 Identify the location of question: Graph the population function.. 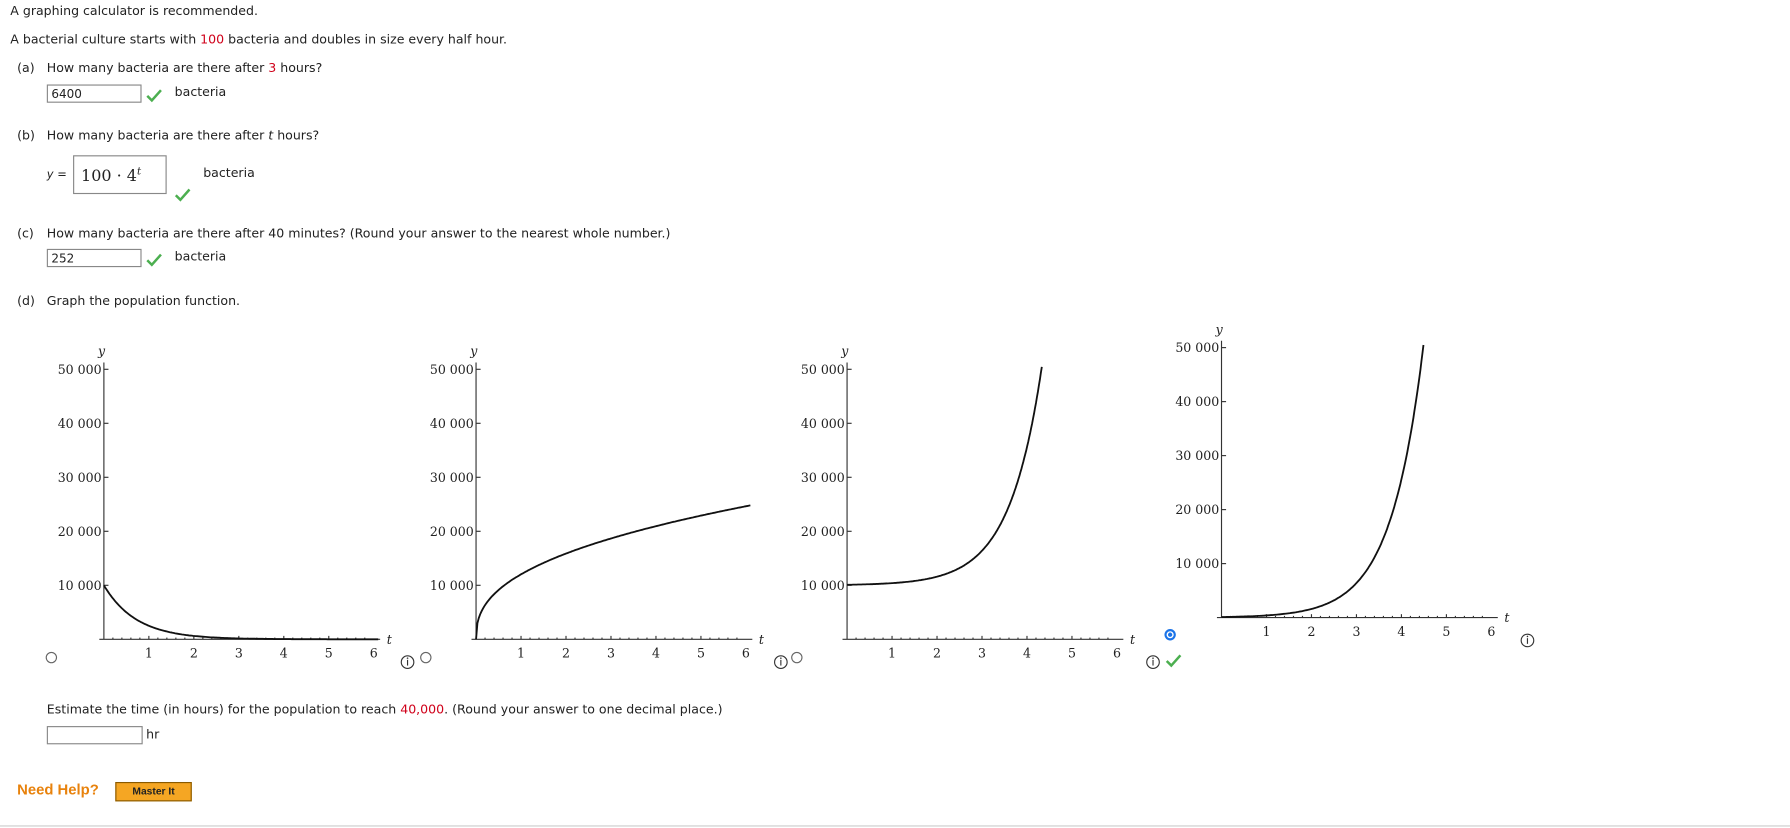
(143, 301).